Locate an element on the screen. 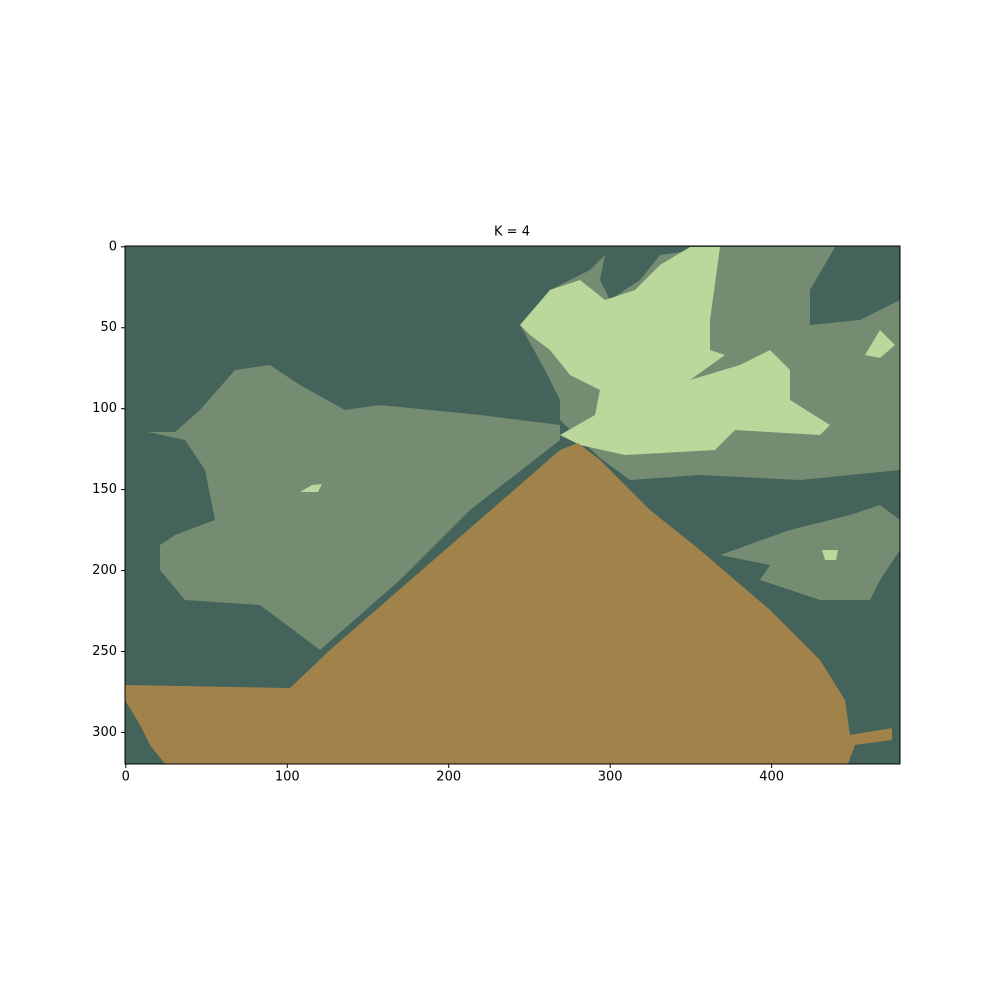 The height and width of the screenshot is (1004, 1000). y-tick-label: 250 is located at coordinates (104, 651).